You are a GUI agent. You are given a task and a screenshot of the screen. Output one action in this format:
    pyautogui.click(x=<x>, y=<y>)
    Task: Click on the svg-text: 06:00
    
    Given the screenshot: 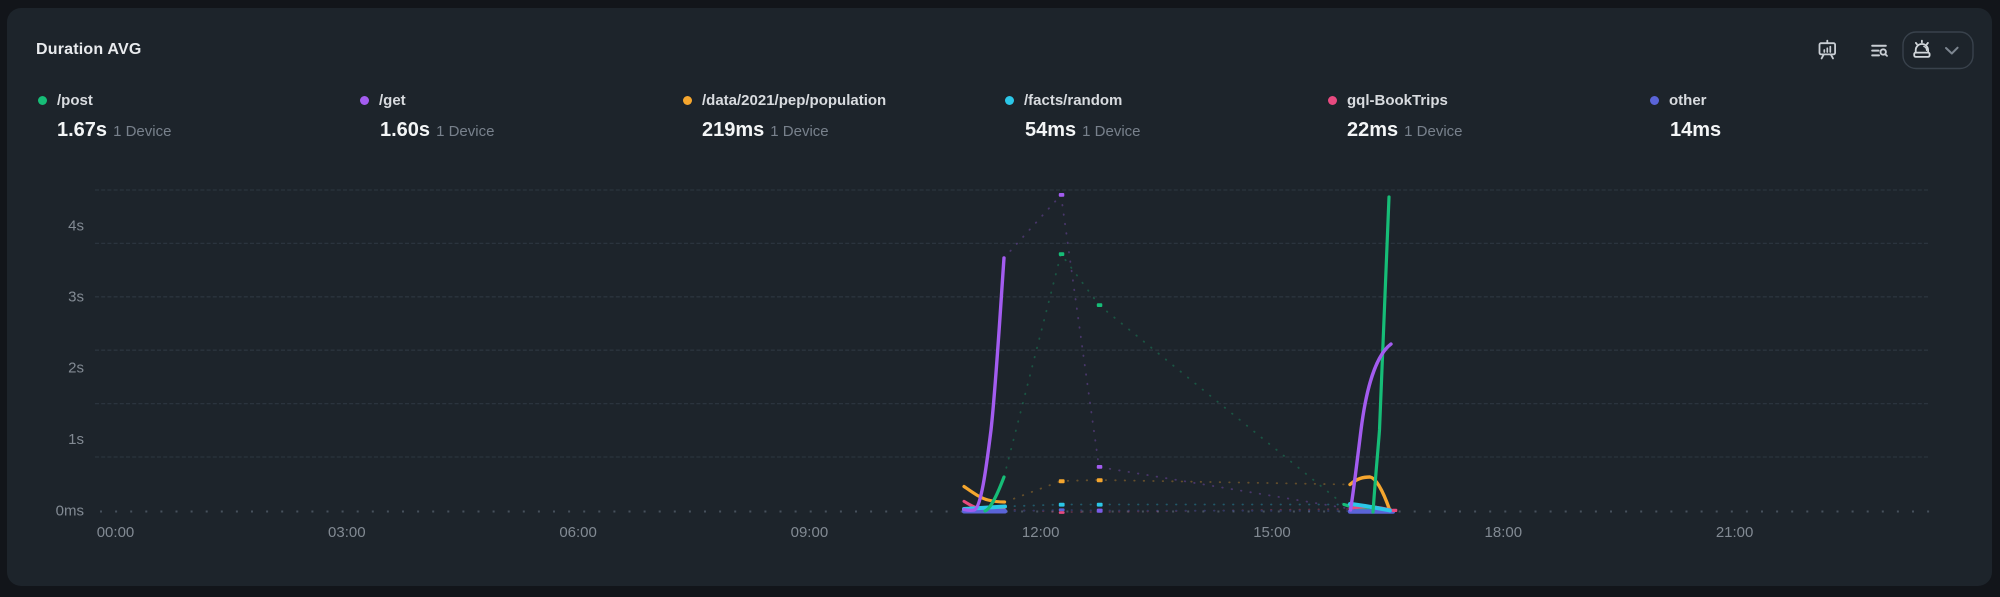 What is the action you would take?
    pyautogui.click(x=578, y=532)
    